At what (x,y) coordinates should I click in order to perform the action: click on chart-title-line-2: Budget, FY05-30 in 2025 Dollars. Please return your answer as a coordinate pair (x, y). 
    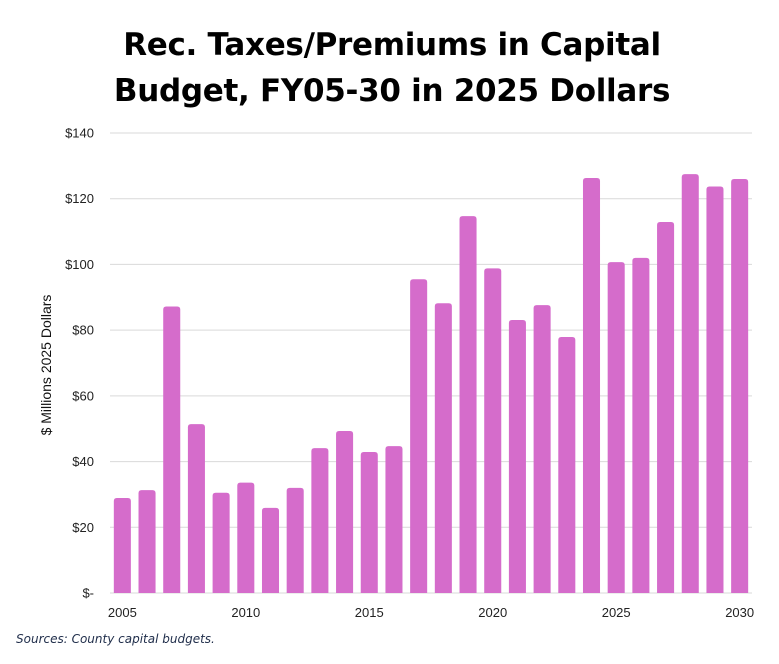
    Looking at the image, I should click on (392, 91).